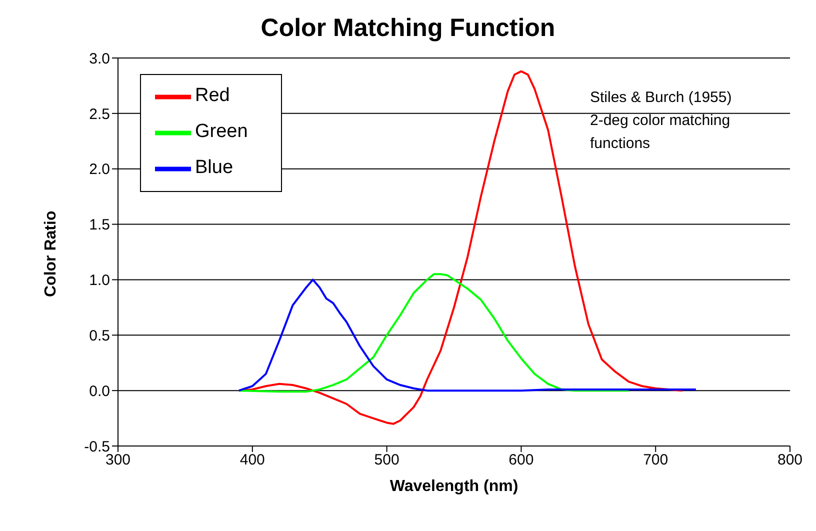  What do you see at coordinates (99, 281) in the screenshot?
I see `y-tick-label: 1.0` at bounding box center [99, 281].